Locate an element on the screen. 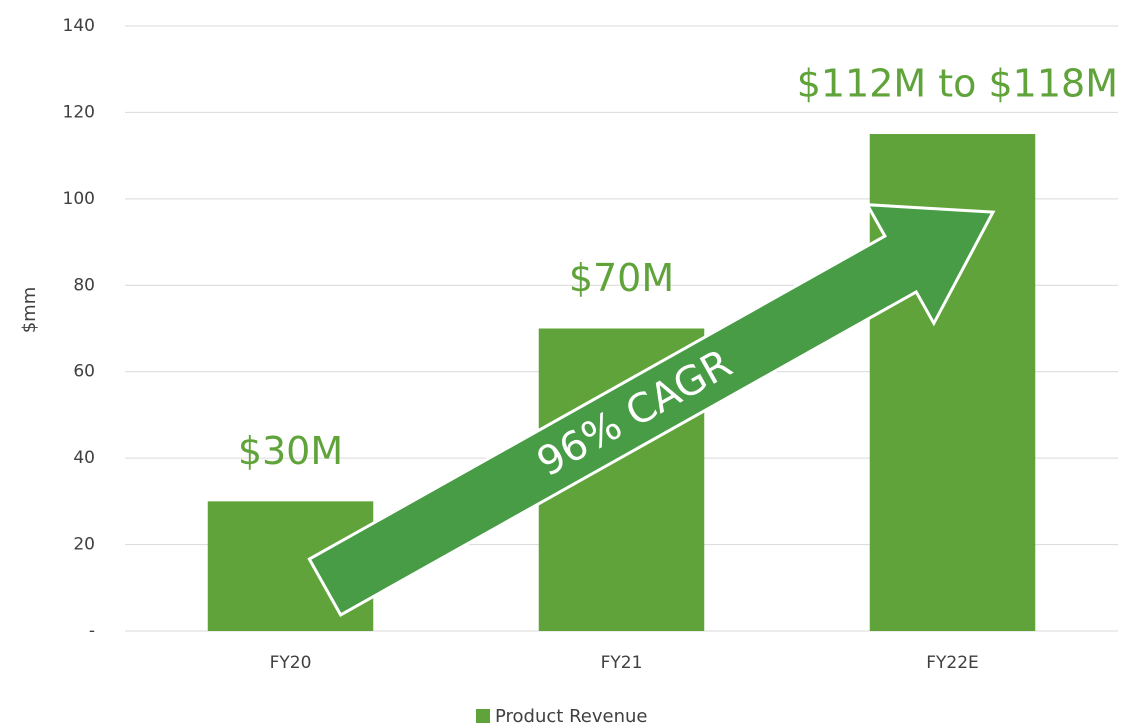 The height and width of the screenshot is (727, 1122). y-axis-label: $mm is located at coordinates (29, 310).